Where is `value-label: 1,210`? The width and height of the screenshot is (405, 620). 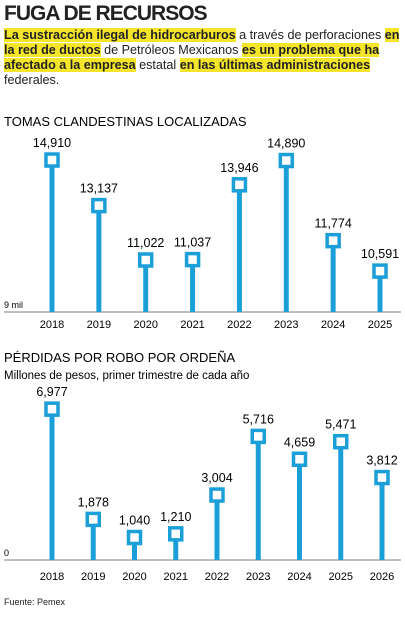 value-label: 1,210 is located at coordinates (175, 517).